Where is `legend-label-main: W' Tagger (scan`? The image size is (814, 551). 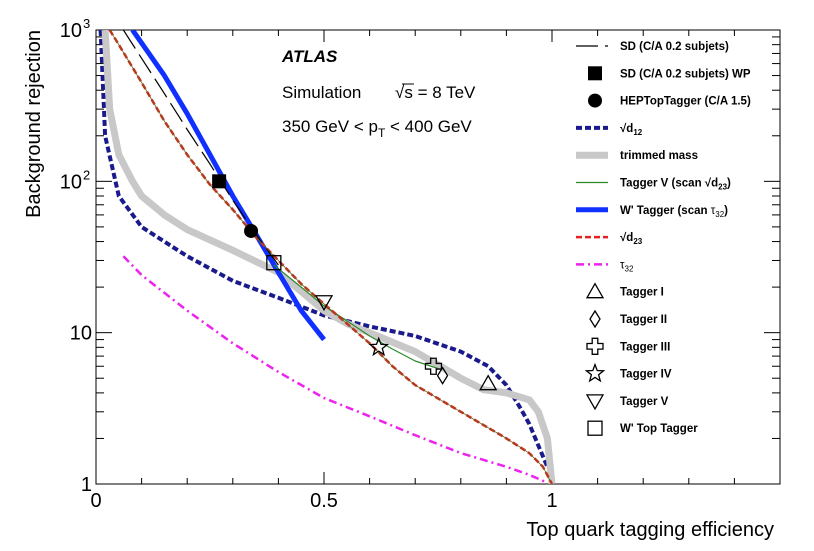
legend-label-main: W' Tagger (scan is located at coordinates (665, 211).